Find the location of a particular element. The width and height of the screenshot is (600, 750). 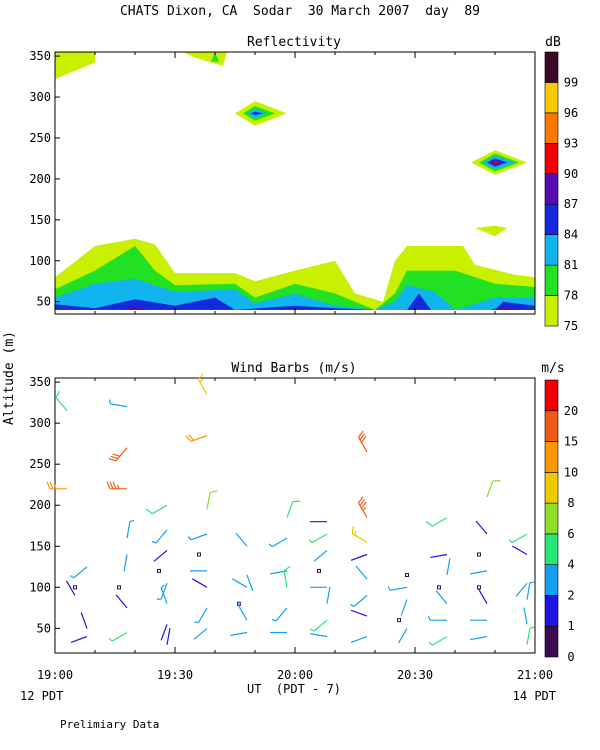

reflectivity-y-axis: 50 100 150 200 250 300 350 is located at coordinates (44, 179).